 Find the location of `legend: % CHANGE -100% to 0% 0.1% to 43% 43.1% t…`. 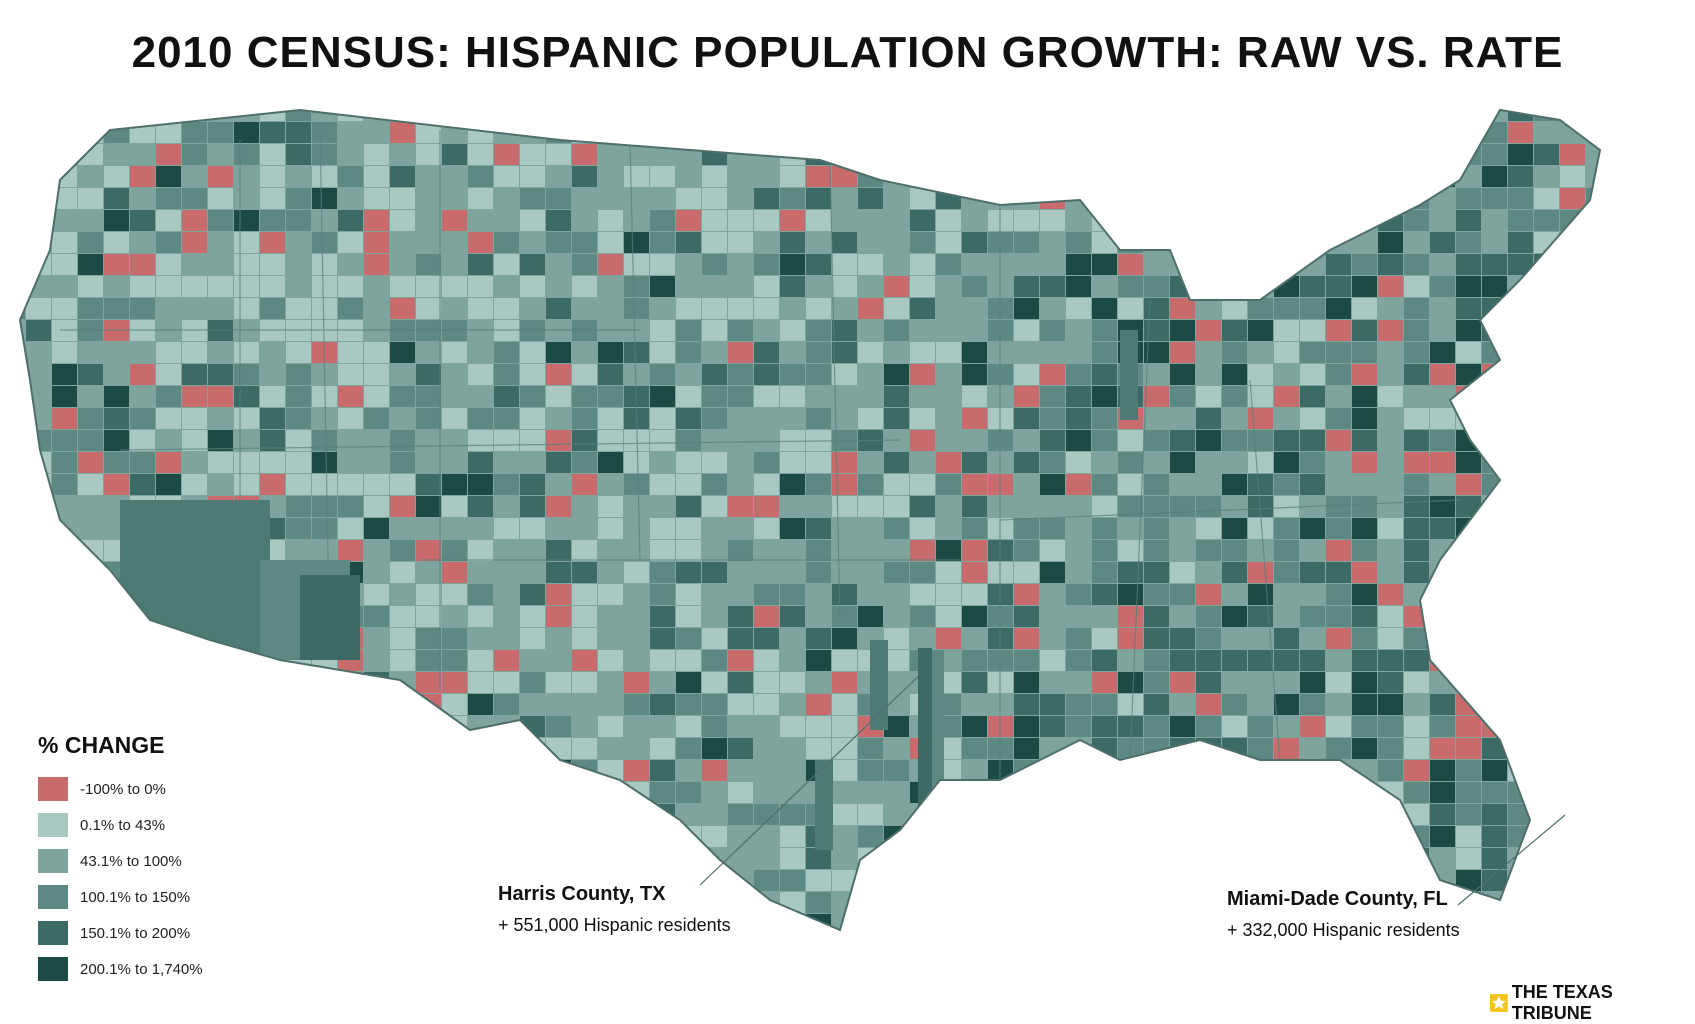

legend: % CHANGE -100% to 0% 0.1% to 43% 43.1% t… is located at coordinates (120, 859).